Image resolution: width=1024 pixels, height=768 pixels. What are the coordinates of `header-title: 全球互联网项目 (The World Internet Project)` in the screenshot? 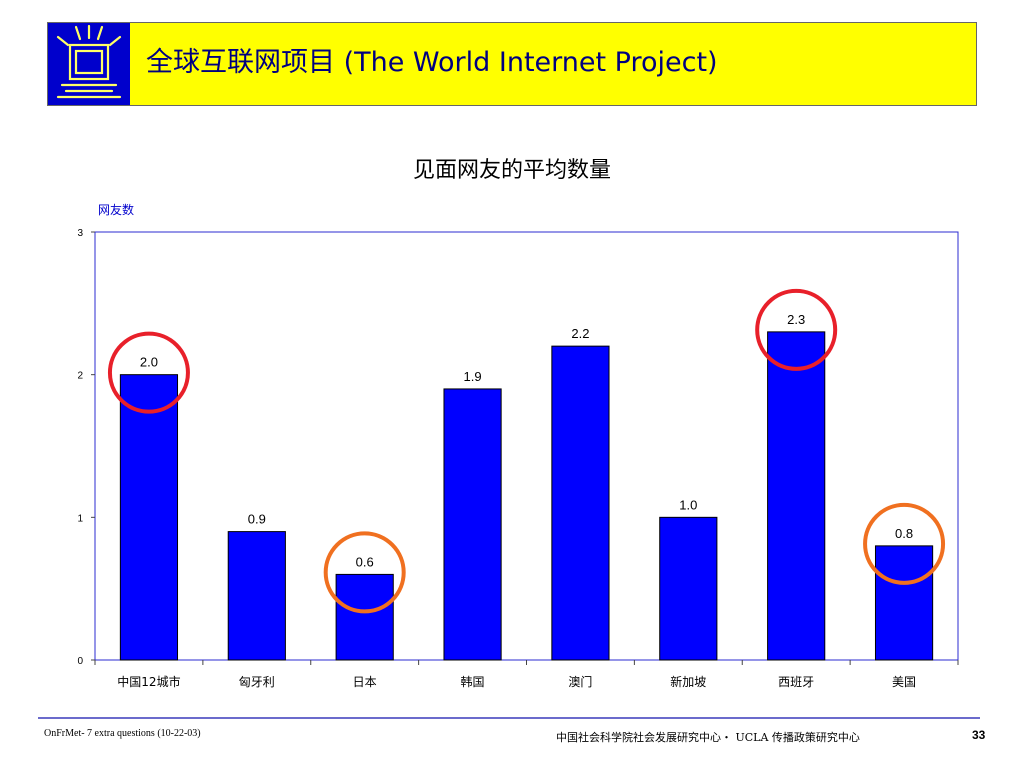 It's located at (432, 62).